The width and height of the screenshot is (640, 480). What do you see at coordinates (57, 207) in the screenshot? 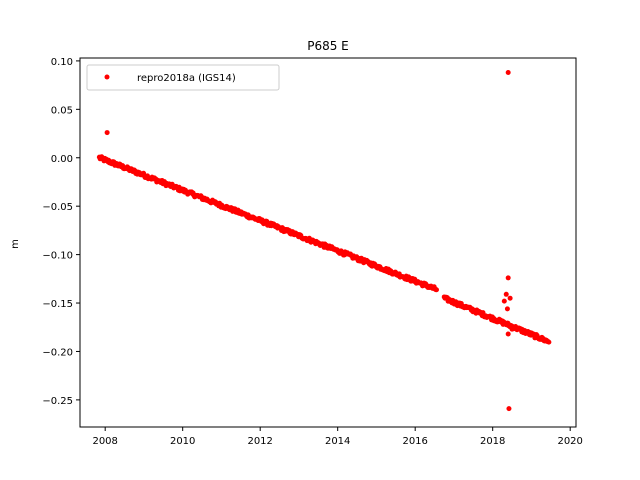
I see `y-tick-label: −0.05` at bounding box center [57, 207].